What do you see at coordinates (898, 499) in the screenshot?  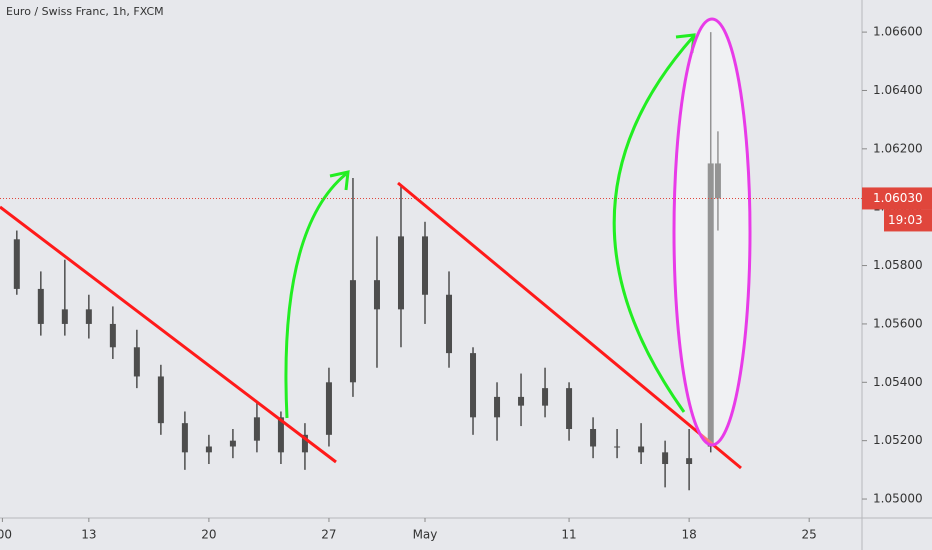 I see `y-tick-label: 1.05000` at bounding box center [898, 499].